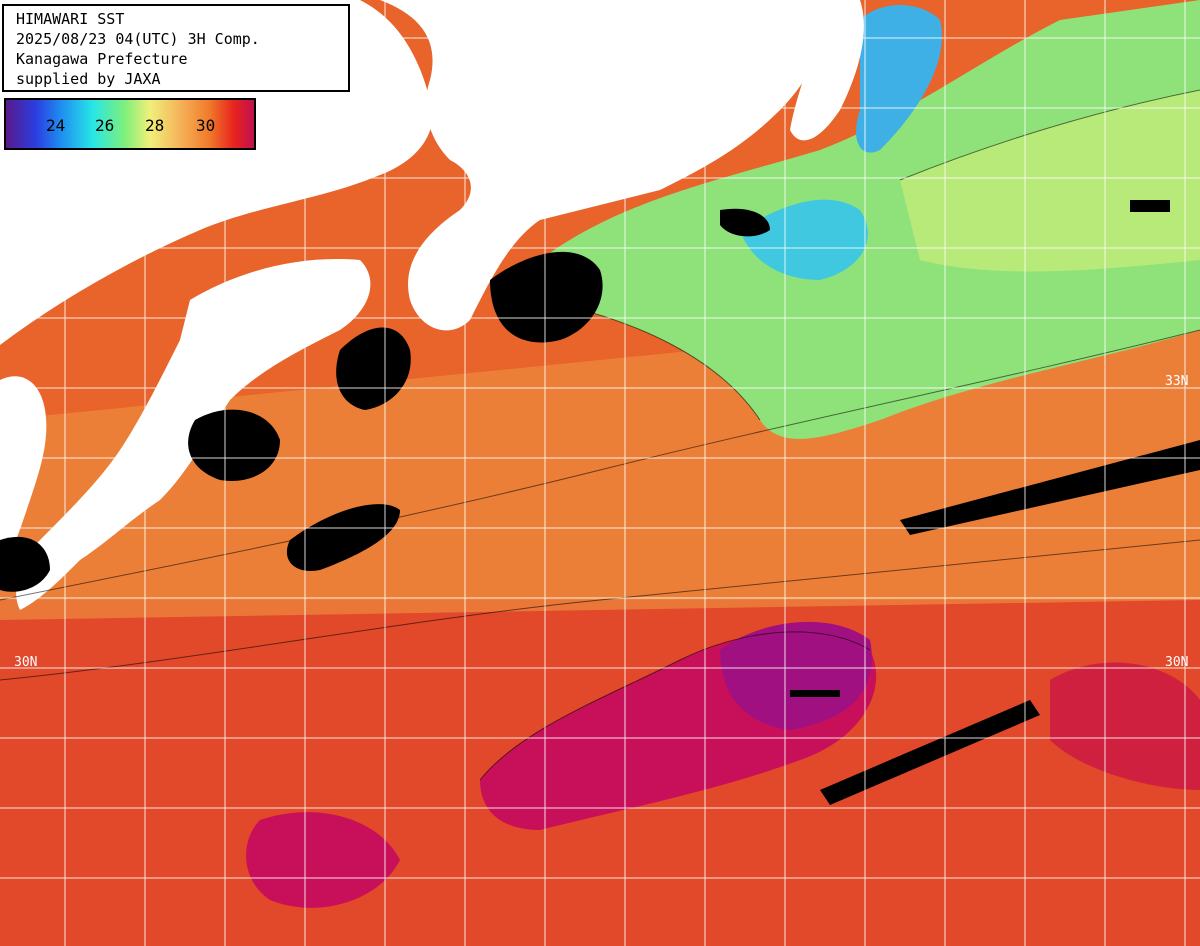 The height and width of the screenshot is (946, 1200). Describe the element at coordinates (804, 239) in the screenshot. I see `cold-region` at that location.